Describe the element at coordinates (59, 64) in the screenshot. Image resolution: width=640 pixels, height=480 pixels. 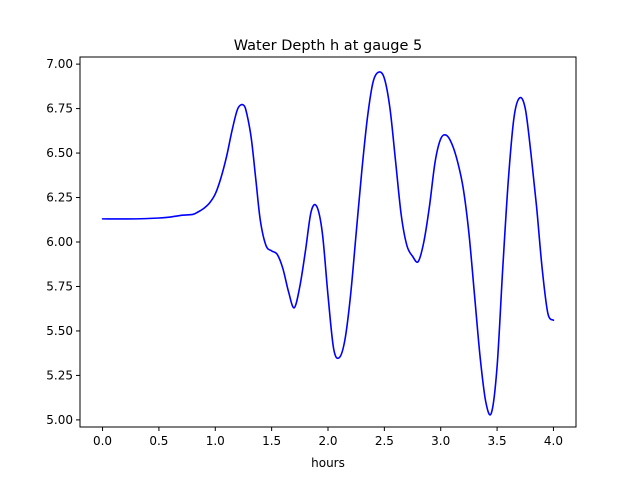
I see `y-tick-label: 7.00` at that location.